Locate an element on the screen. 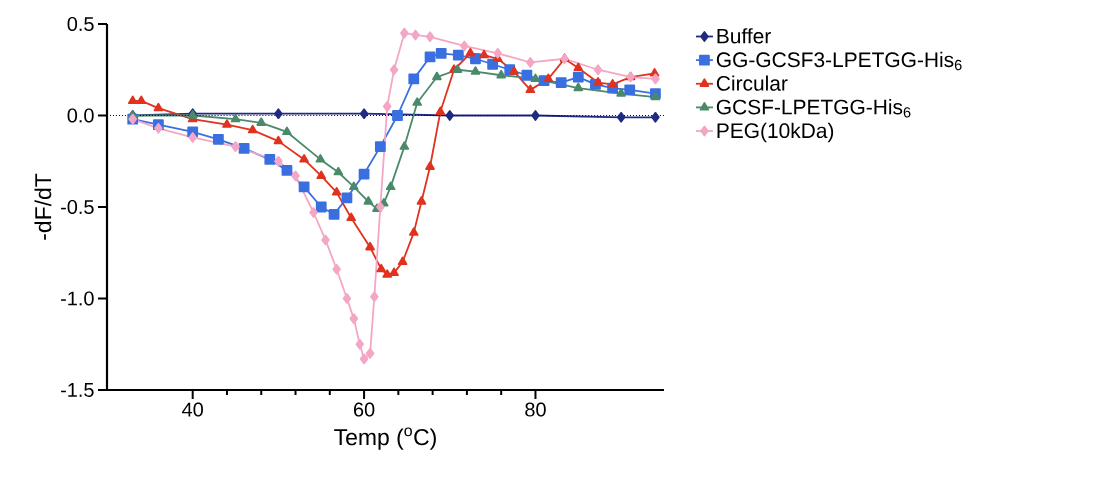 This screenshot has height=491, width=1116. x-axis-title: Temp ($^{o}$C) is located at coordinates (385, 438).